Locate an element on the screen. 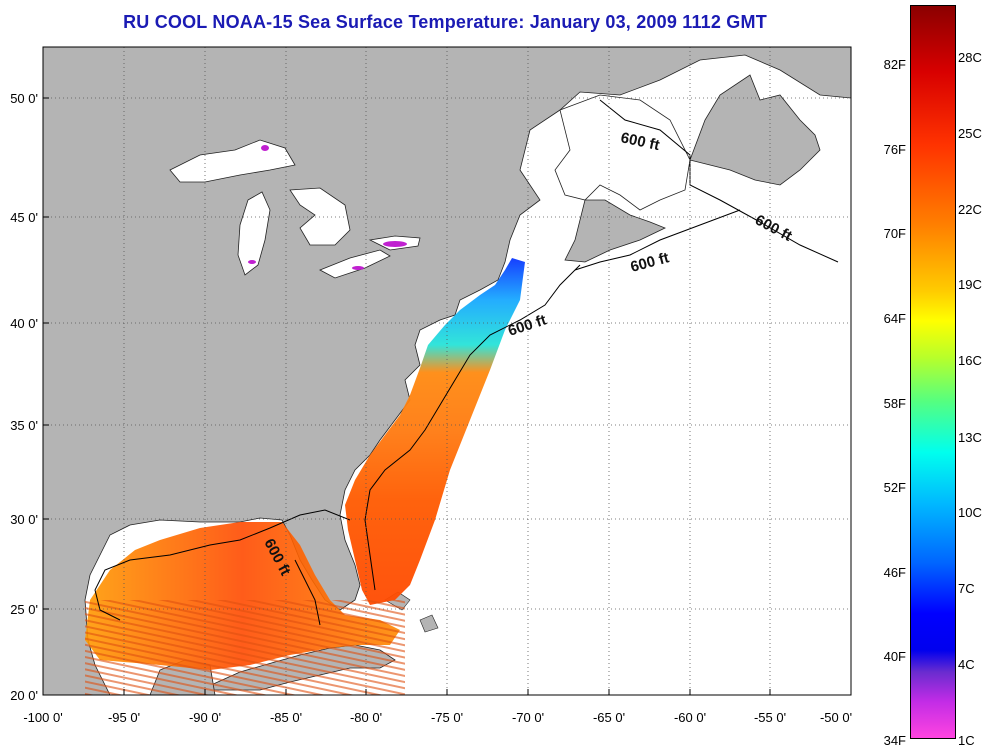  lon-tick-label: -85 0' is located at coordinates (286, 717).